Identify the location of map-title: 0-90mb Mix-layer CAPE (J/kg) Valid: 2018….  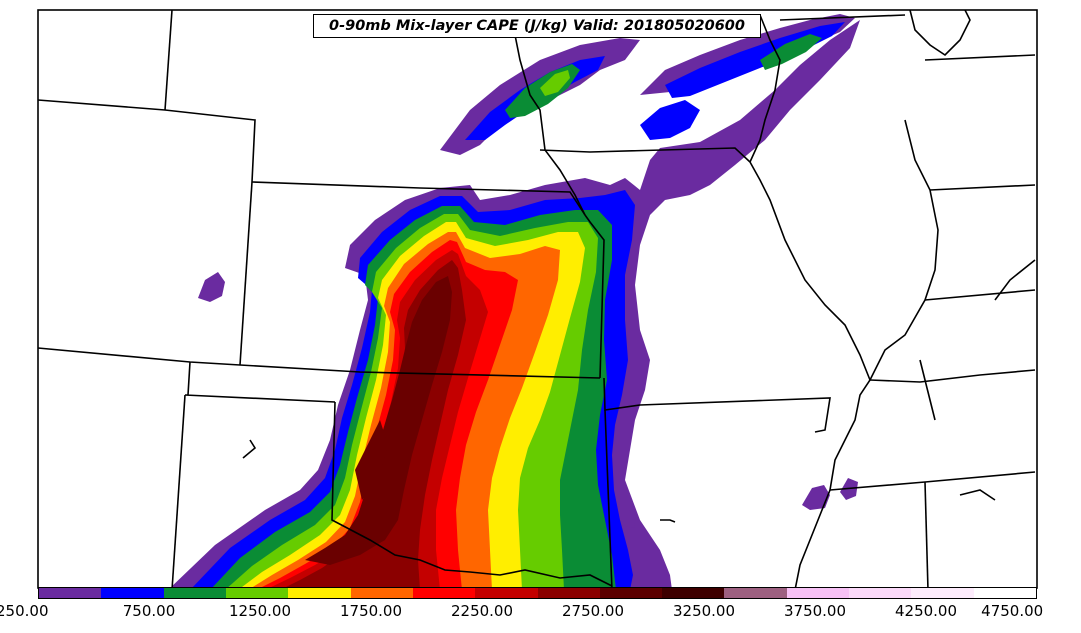
(537, 26).